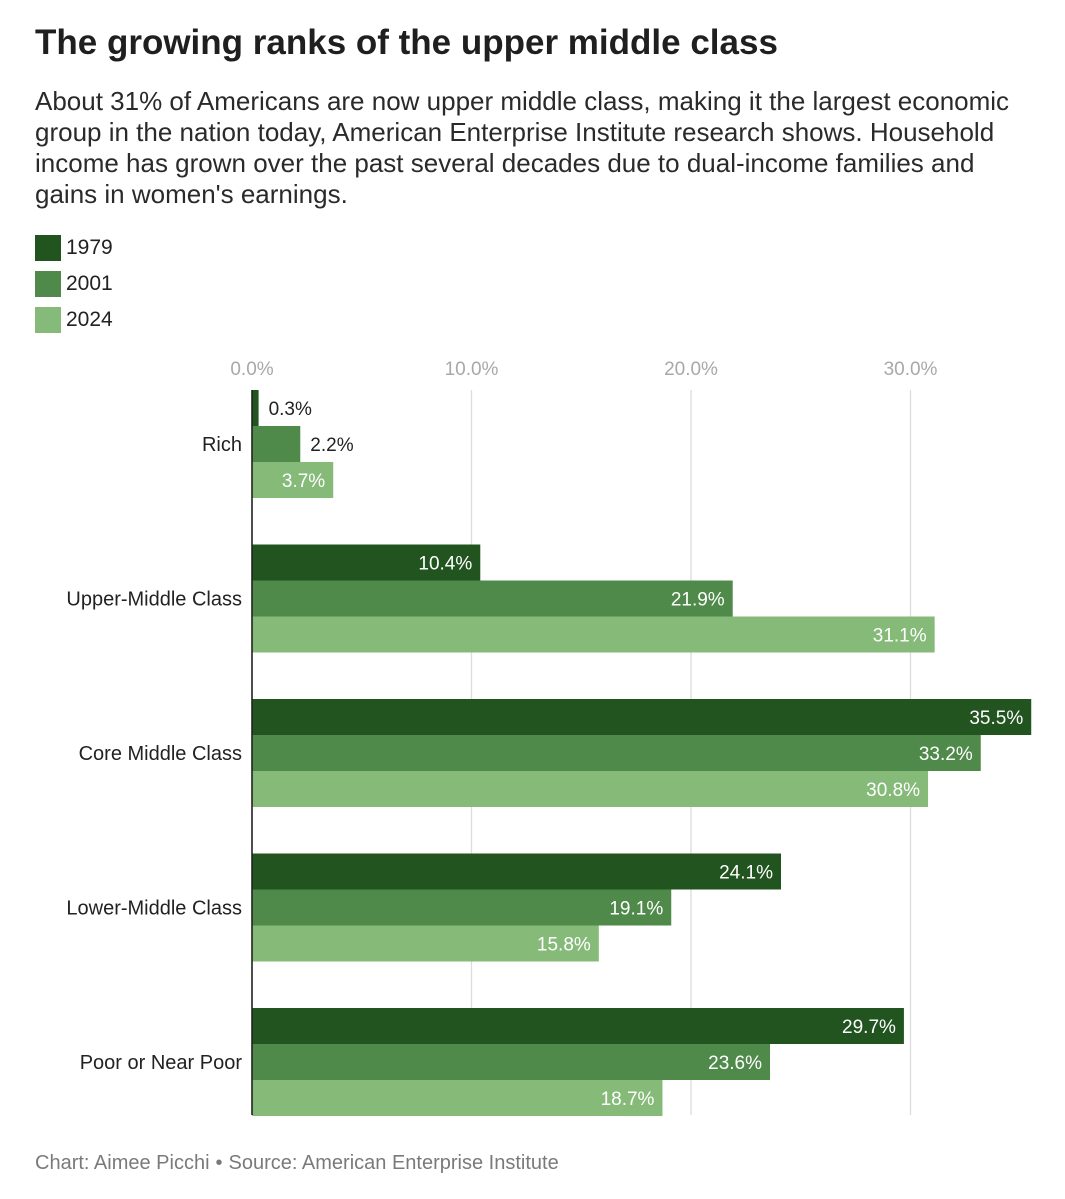 This screenshot has height=1199, width=1065. I want to click on legend-item-1979: 1979, so click(74, 248).